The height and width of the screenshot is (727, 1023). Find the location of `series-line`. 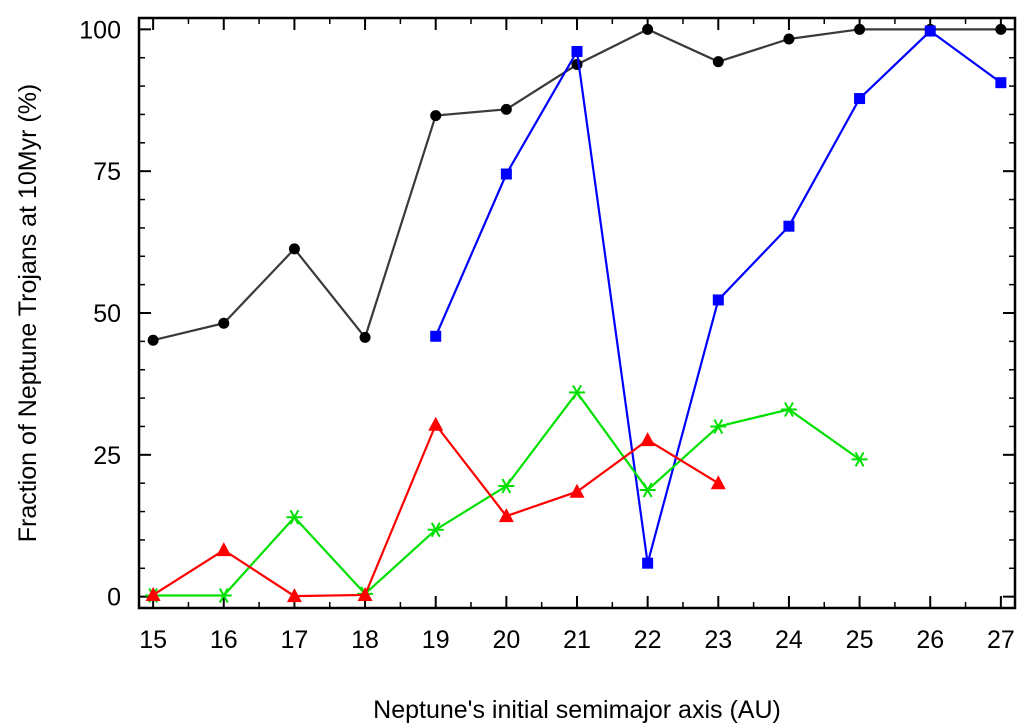

series-line is located at coordinates (435, 510).